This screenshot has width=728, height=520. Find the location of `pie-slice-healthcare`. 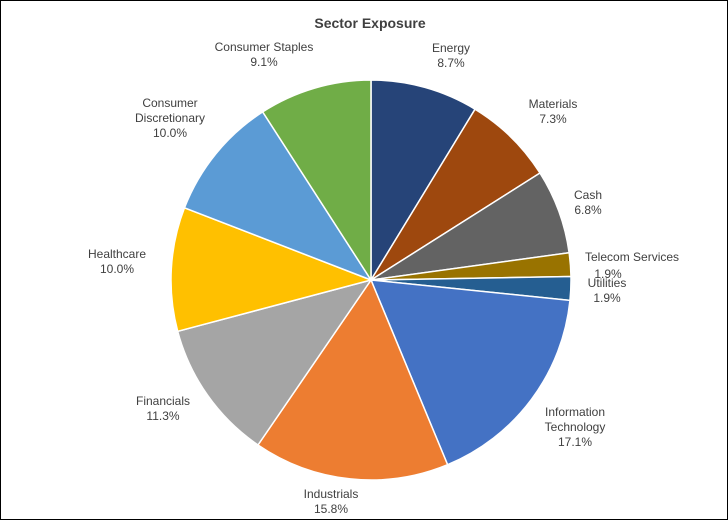

pie-slice-healthcare is located at coordinates (272, 269).